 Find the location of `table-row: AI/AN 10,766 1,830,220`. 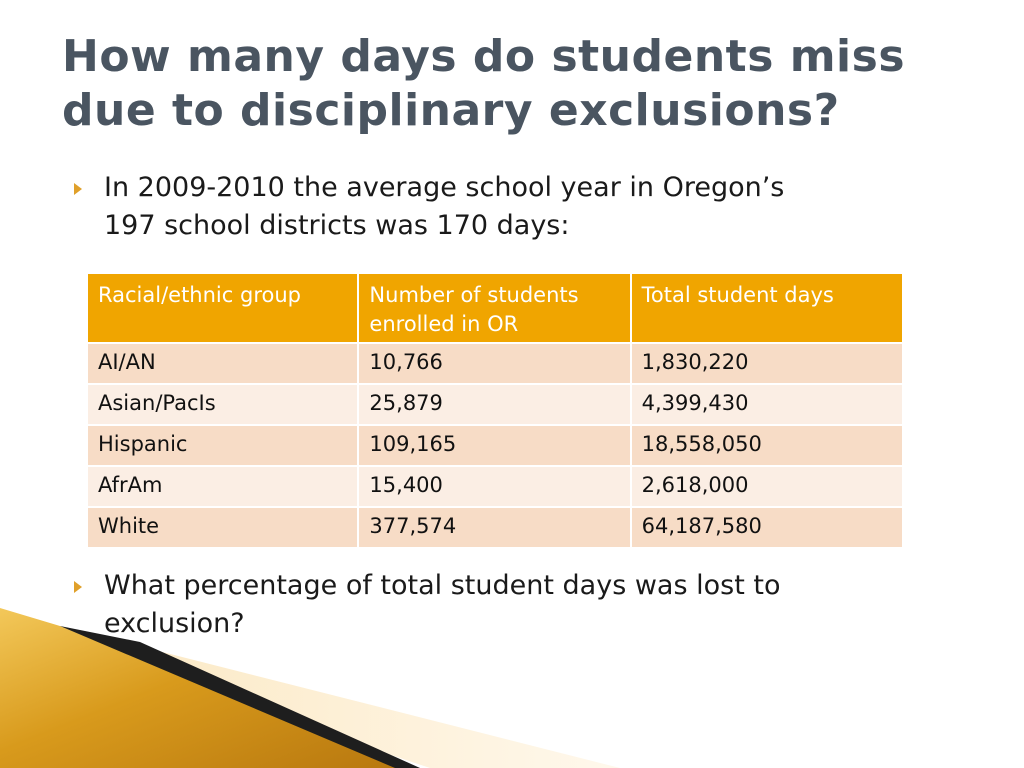

table-row: AI/AN 10,766 1,830,220 is located at coordinates (495, 363).